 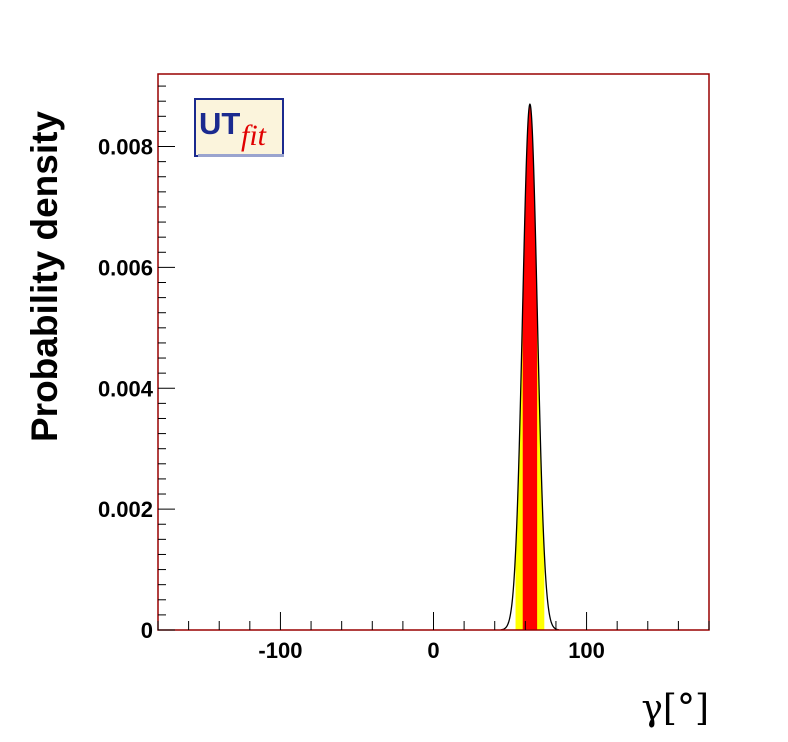 I want to click on y-tick-label: 0.006, so click(x=125, y=267).